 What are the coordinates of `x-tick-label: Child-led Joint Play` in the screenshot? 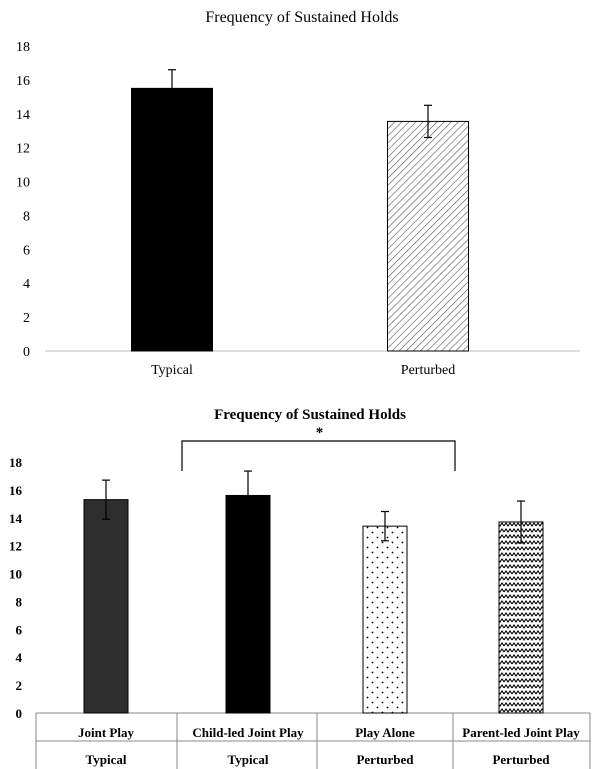 It's located at (248, 732).